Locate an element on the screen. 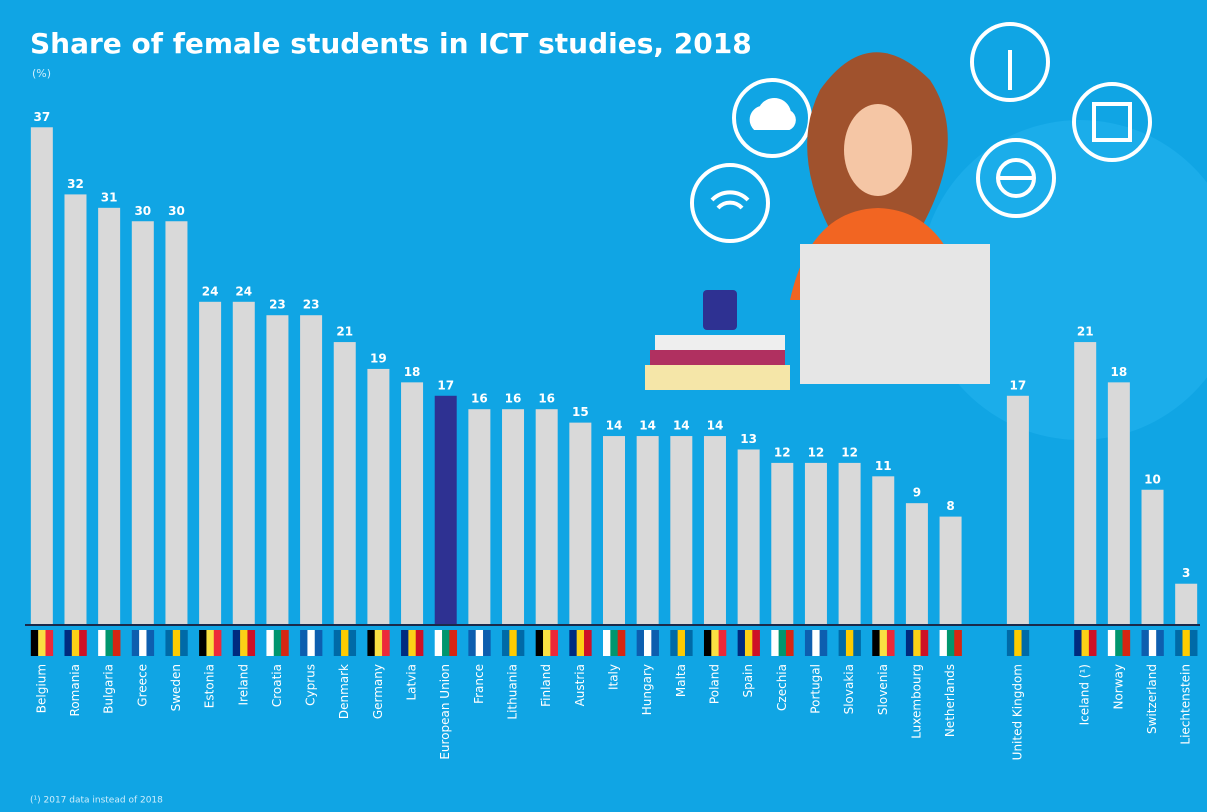 This screenshot has height=812, width=1207. x-tick-label: United Kingdom is located at coordinates (1017, 712).